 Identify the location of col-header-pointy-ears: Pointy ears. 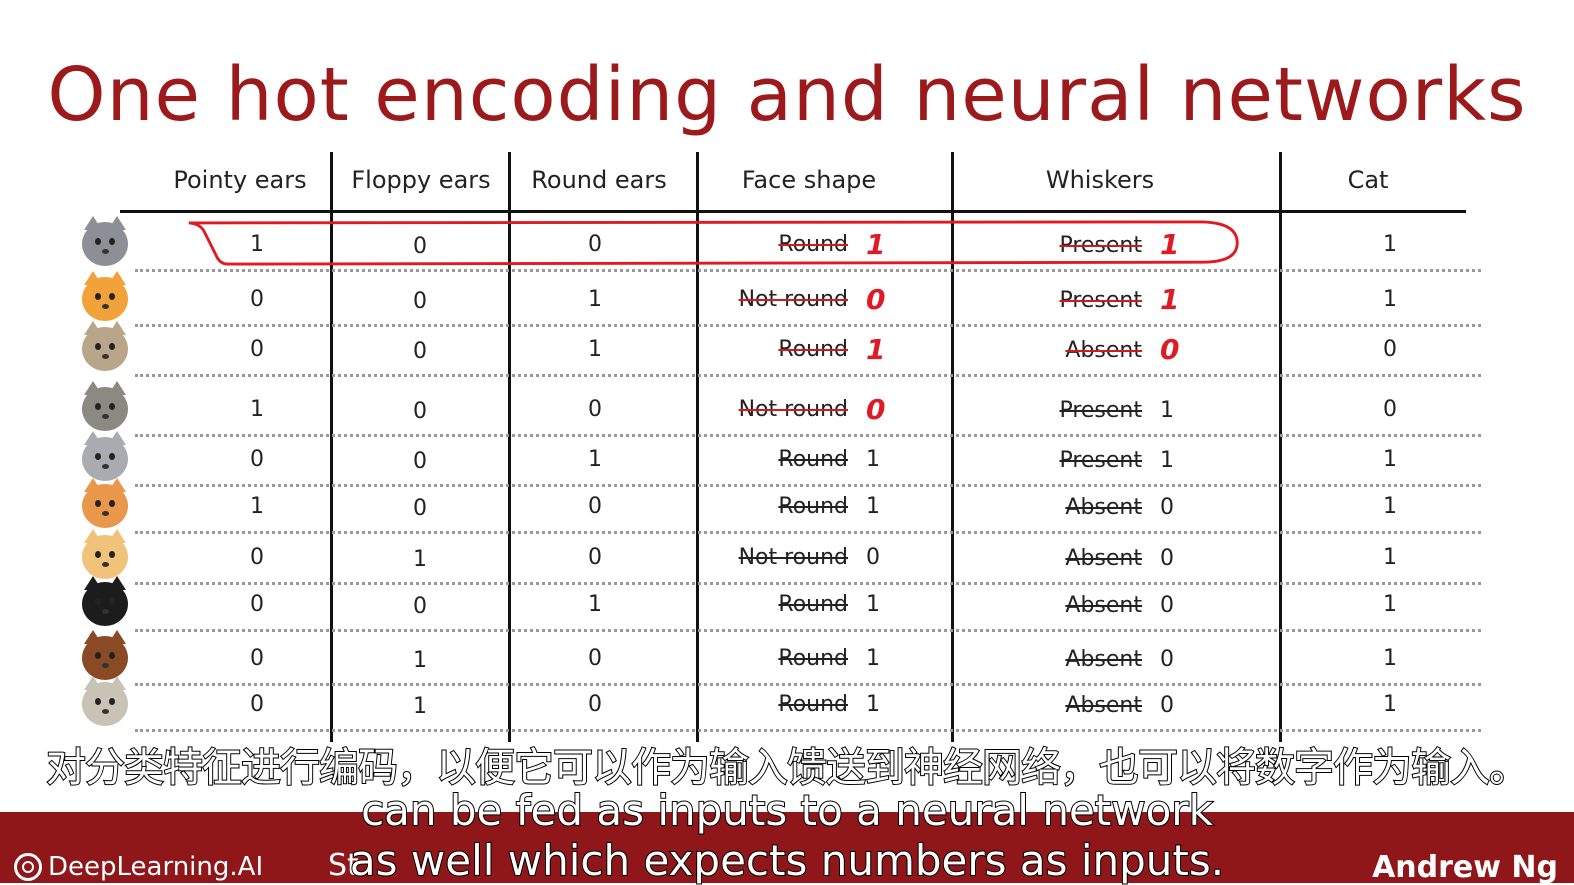
(240, 180).